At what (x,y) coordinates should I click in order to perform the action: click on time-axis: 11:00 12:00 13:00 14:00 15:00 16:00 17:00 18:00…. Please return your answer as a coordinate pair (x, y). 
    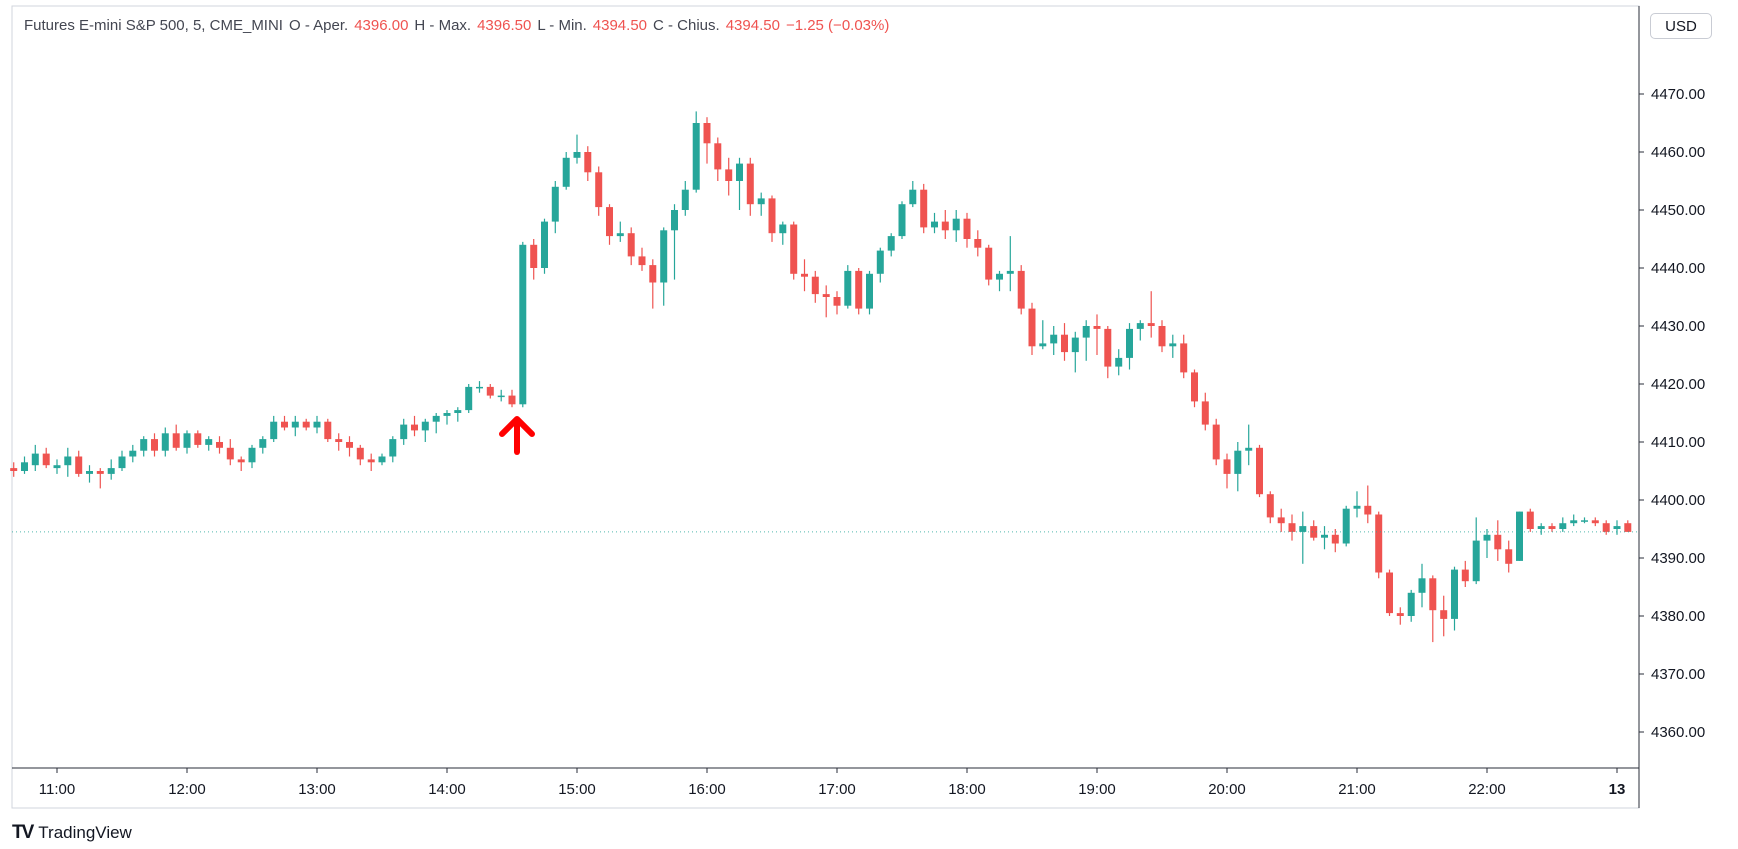
    Looking at the image, I should click on (832, 783).